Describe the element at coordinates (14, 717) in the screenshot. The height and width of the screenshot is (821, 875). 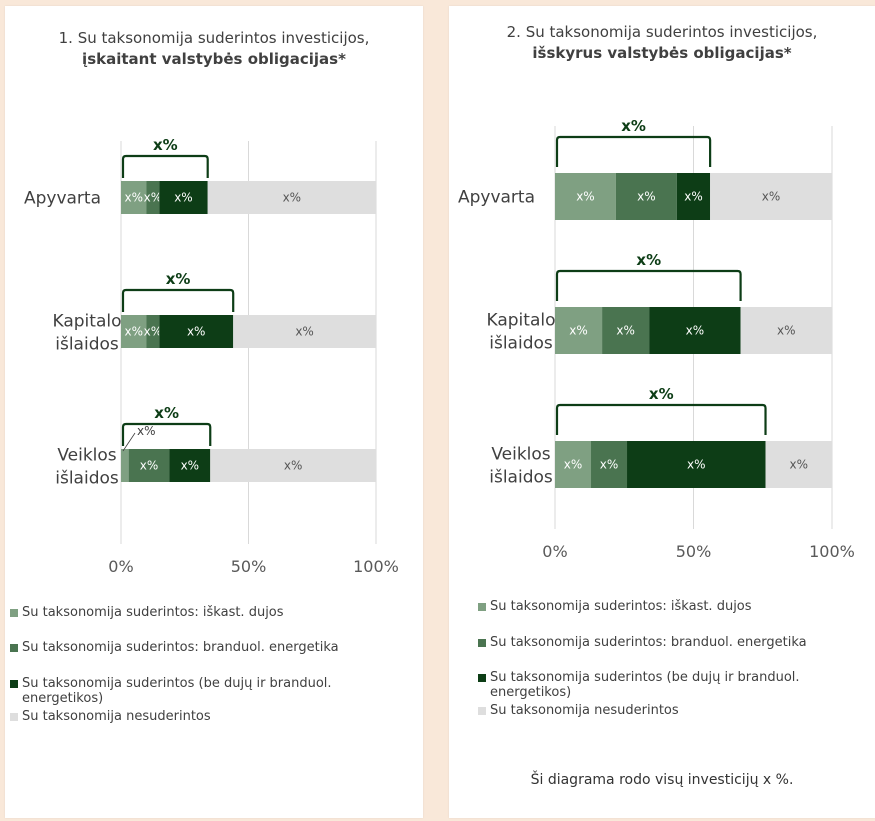
I see `legend-swatch-nonaligned` at that location.